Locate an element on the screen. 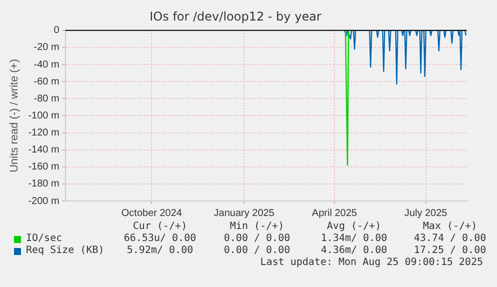  text: 66.53u/ 0.00 is located at coordinates (160, 239).